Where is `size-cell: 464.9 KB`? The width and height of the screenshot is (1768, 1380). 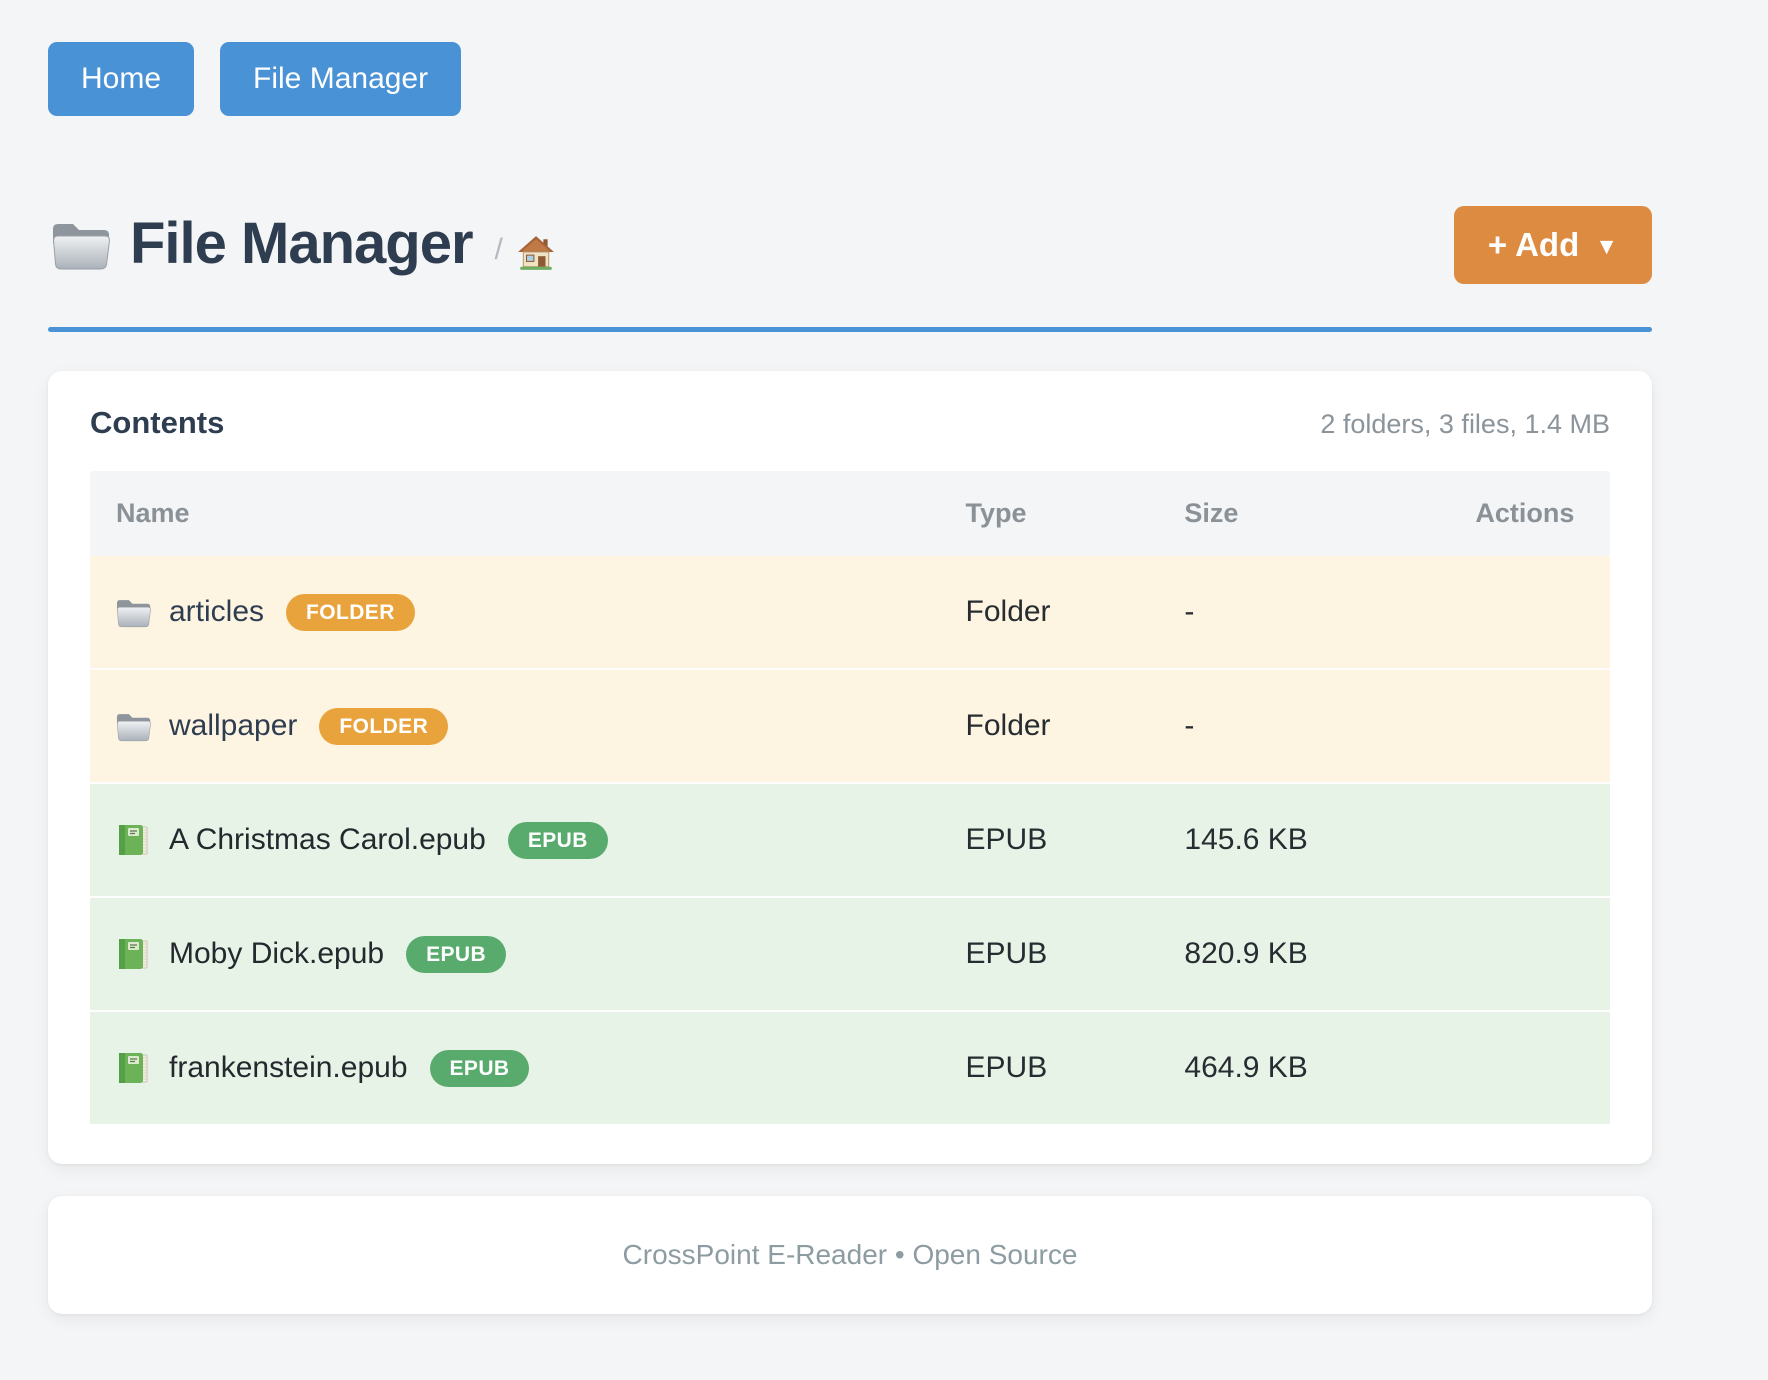
size-cell: 464.9 KB is located at coordinates (1246, 1067).